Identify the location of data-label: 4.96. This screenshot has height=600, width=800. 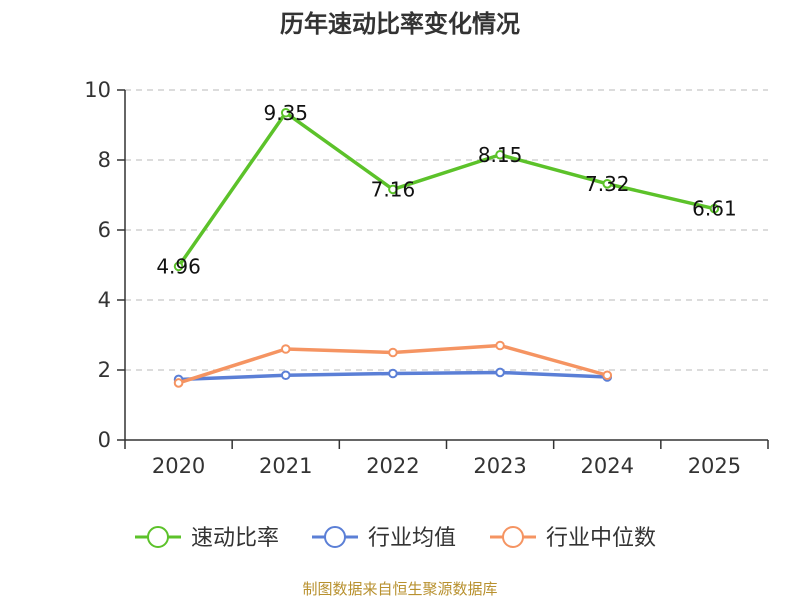
(178, 266).